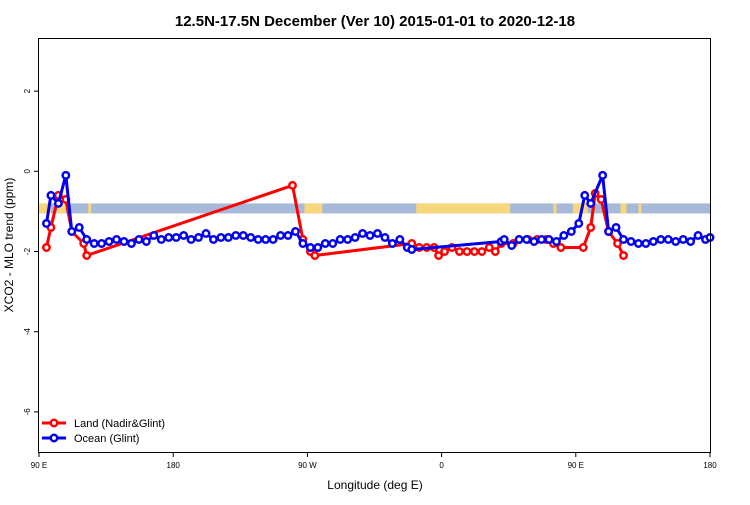  Describe the element at coordinates (27, 412) in the screenshot. I see `y-tick-label: -6` at that location.